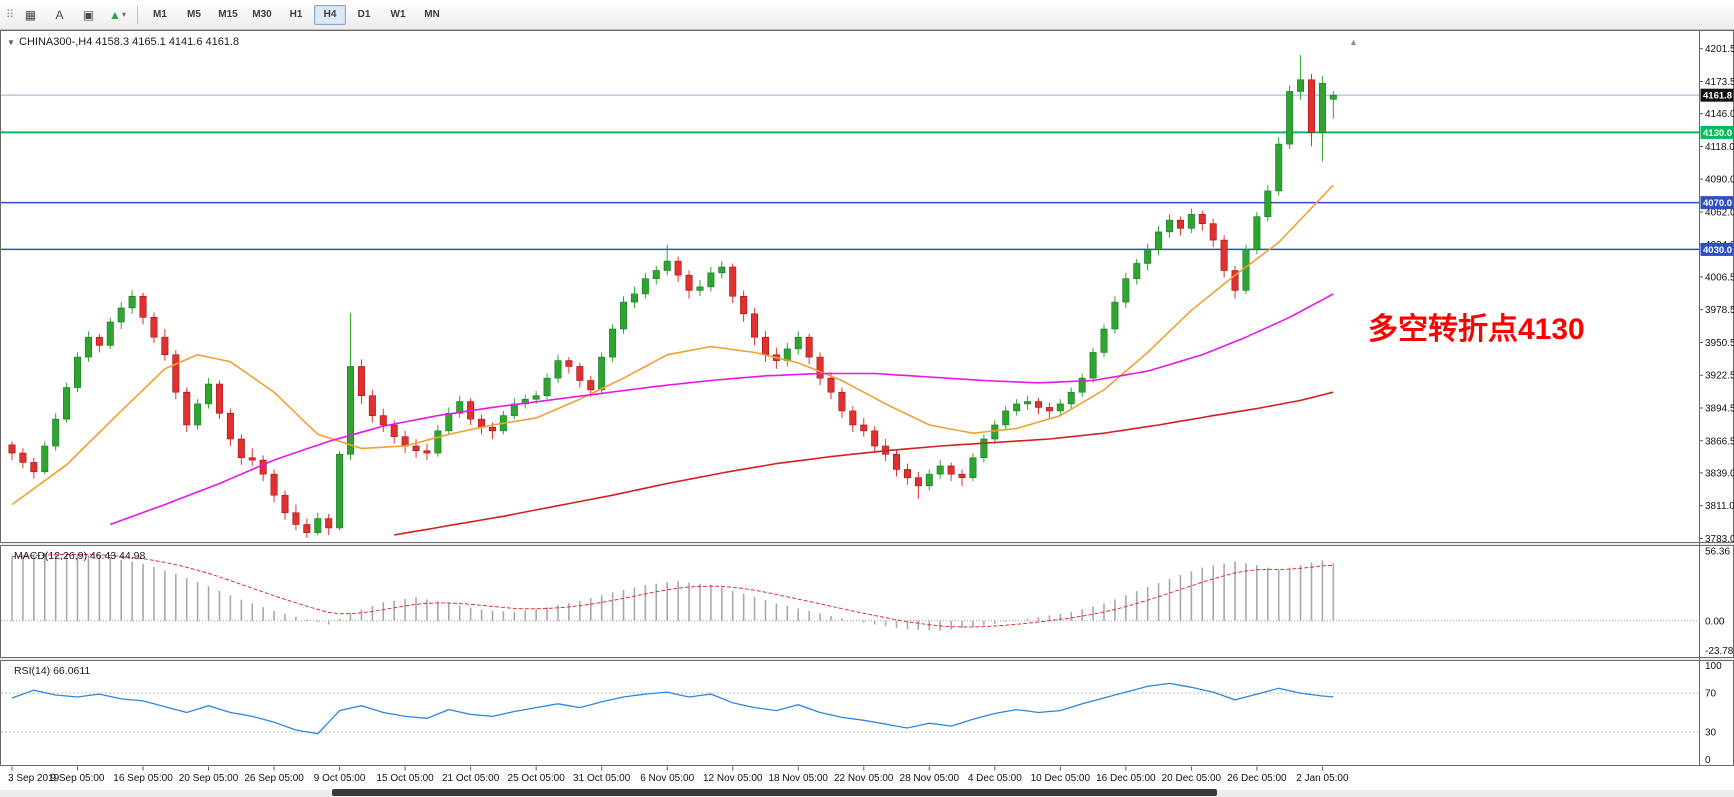 The height and width of the screenshot is (797, 1734). What do you see at coordinates (432, 14) in the screenshot?
I see `timeframe-button-mn: MN` at bounding box center [432, 14].